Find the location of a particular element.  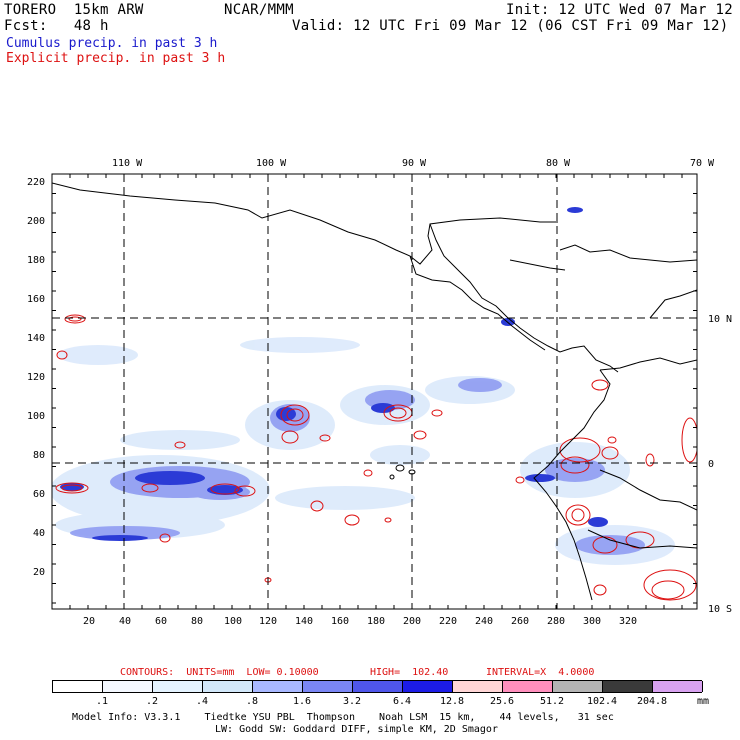

colorbar-label: 102.4 is located at coordinates (602, 701).